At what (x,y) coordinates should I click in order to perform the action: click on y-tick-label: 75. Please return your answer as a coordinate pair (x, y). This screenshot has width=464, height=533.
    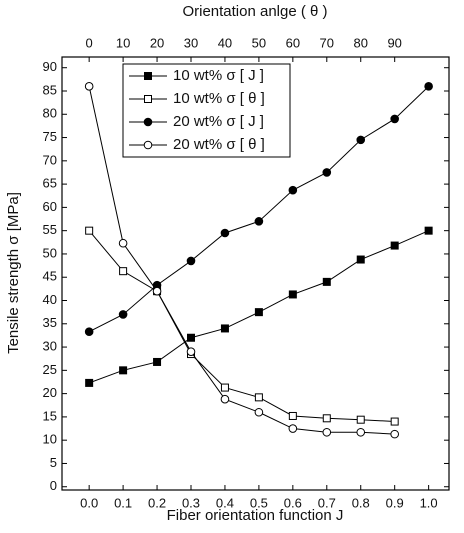
    Looking at the image, I should click on (50, 136).